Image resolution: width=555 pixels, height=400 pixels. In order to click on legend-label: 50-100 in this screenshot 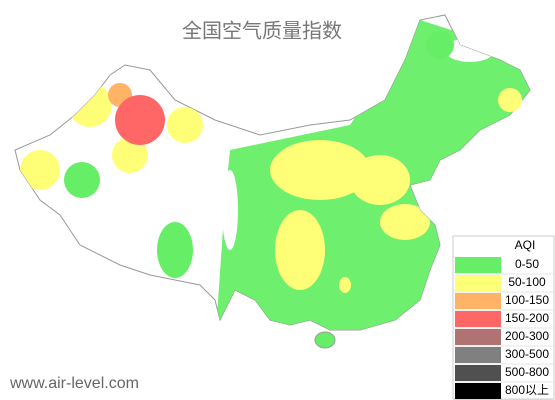, I will do `click(527, 282)`.